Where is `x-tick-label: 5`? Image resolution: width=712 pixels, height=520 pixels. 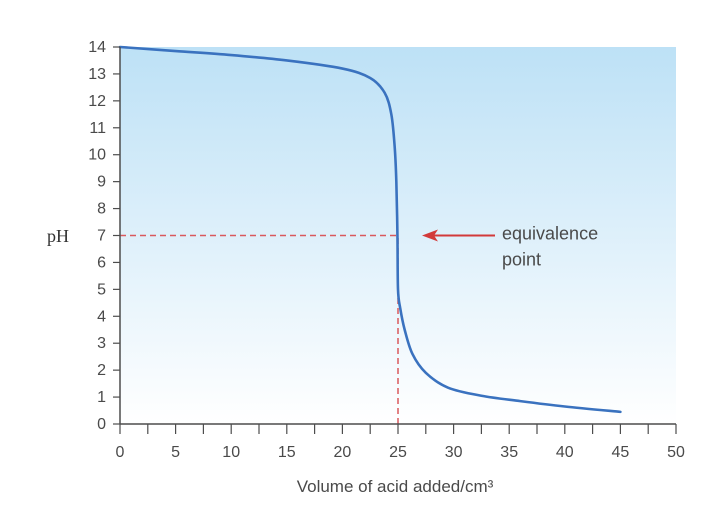
x-tick-label: 5 is located at coordinates (175, 452).